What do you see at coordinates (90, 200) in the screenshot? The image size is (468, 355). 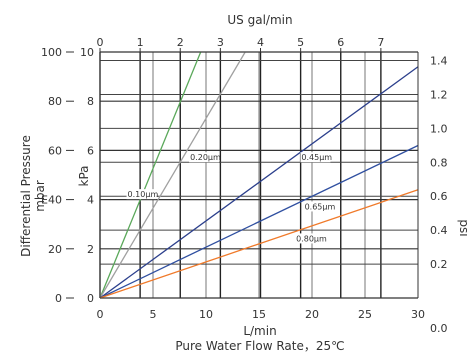 I see `kpa-tick-label: 4` at bounding box center [90, 200].